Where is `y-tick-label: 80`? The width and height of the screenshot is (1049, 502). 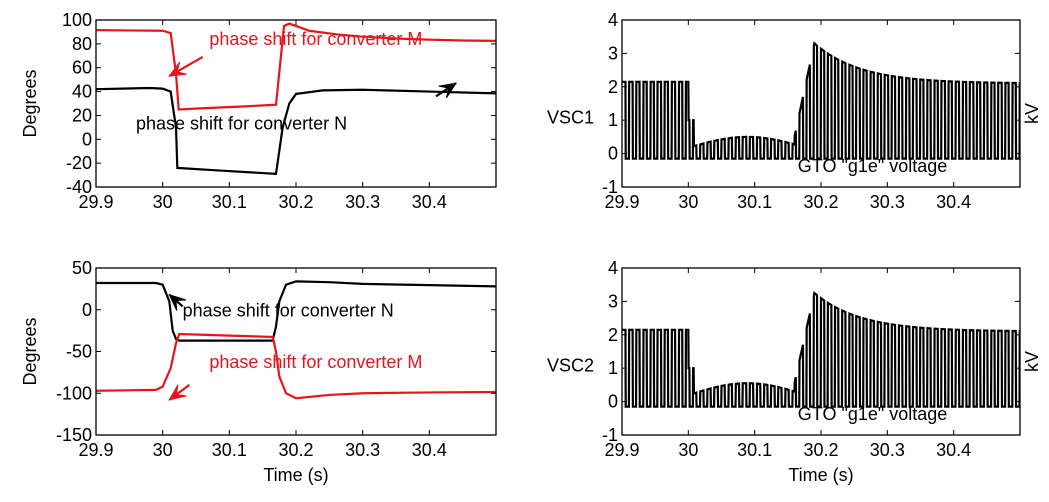 y-tick-label: 80 is located at coordinates (82, 44).